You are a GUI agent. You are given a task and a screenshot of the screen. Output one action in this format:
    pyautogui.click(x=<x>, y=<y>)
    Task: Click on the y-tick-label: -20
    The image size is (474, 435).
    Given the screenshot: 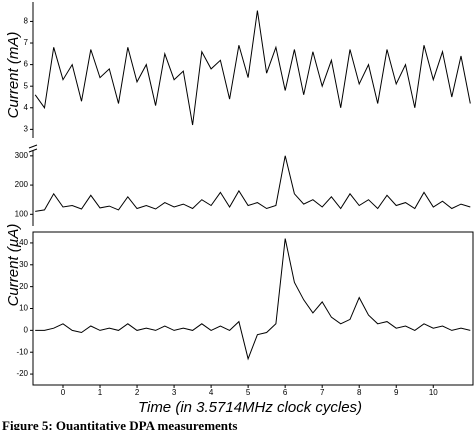 What is the action you would take?
    pyautogui.click(x=22, y=373)
    